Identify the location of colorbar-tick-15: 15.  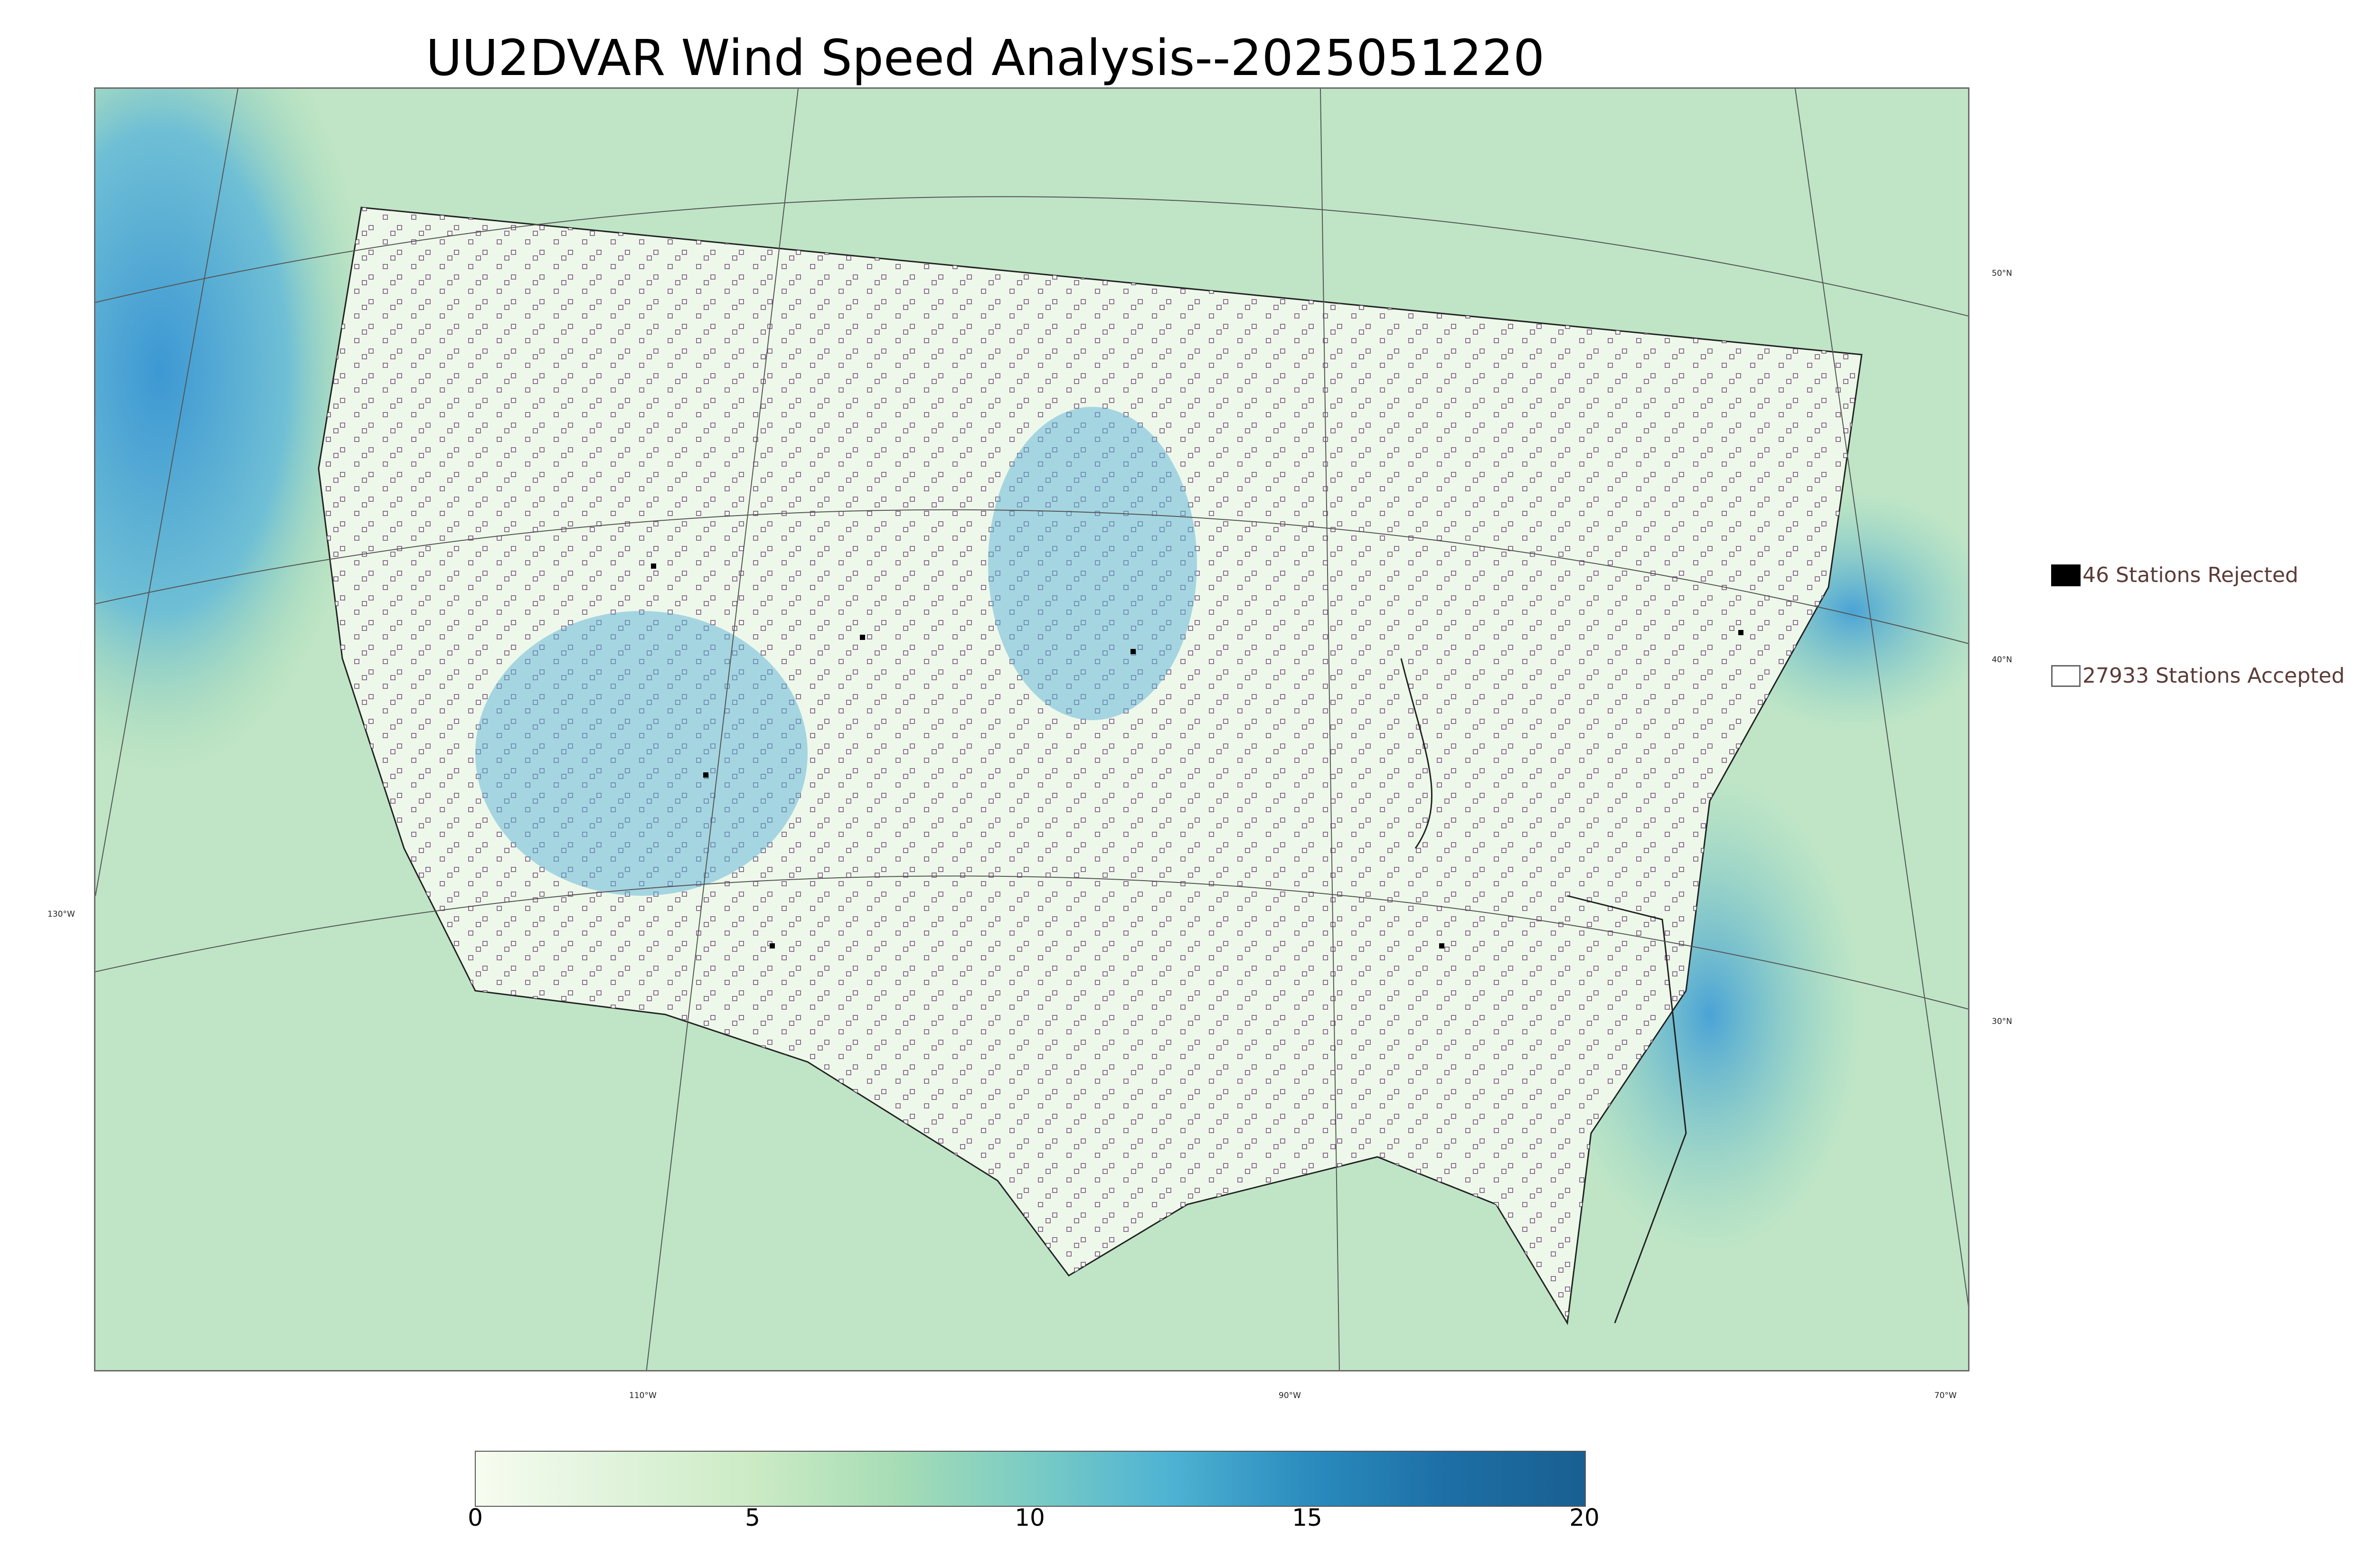
(1307, 1518).